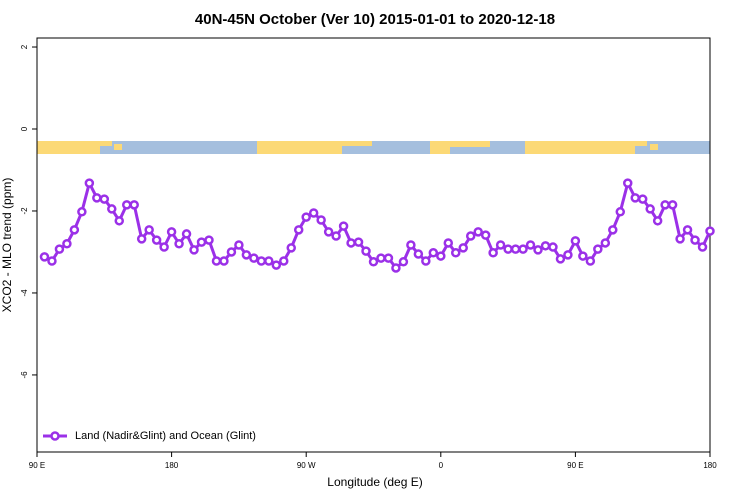  I want to click on y-tick-label: 2, so click(24, 46).